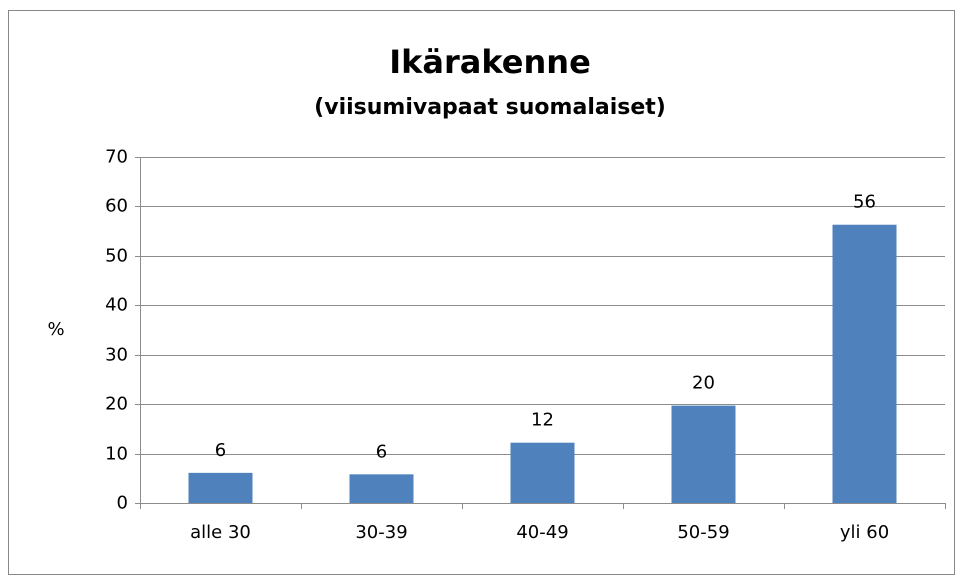 This screenshot has height=580, width=962. Describe the element at coordinates (864, 532) in the screenshot. I see `x-tick-label: yli 60` at that location.